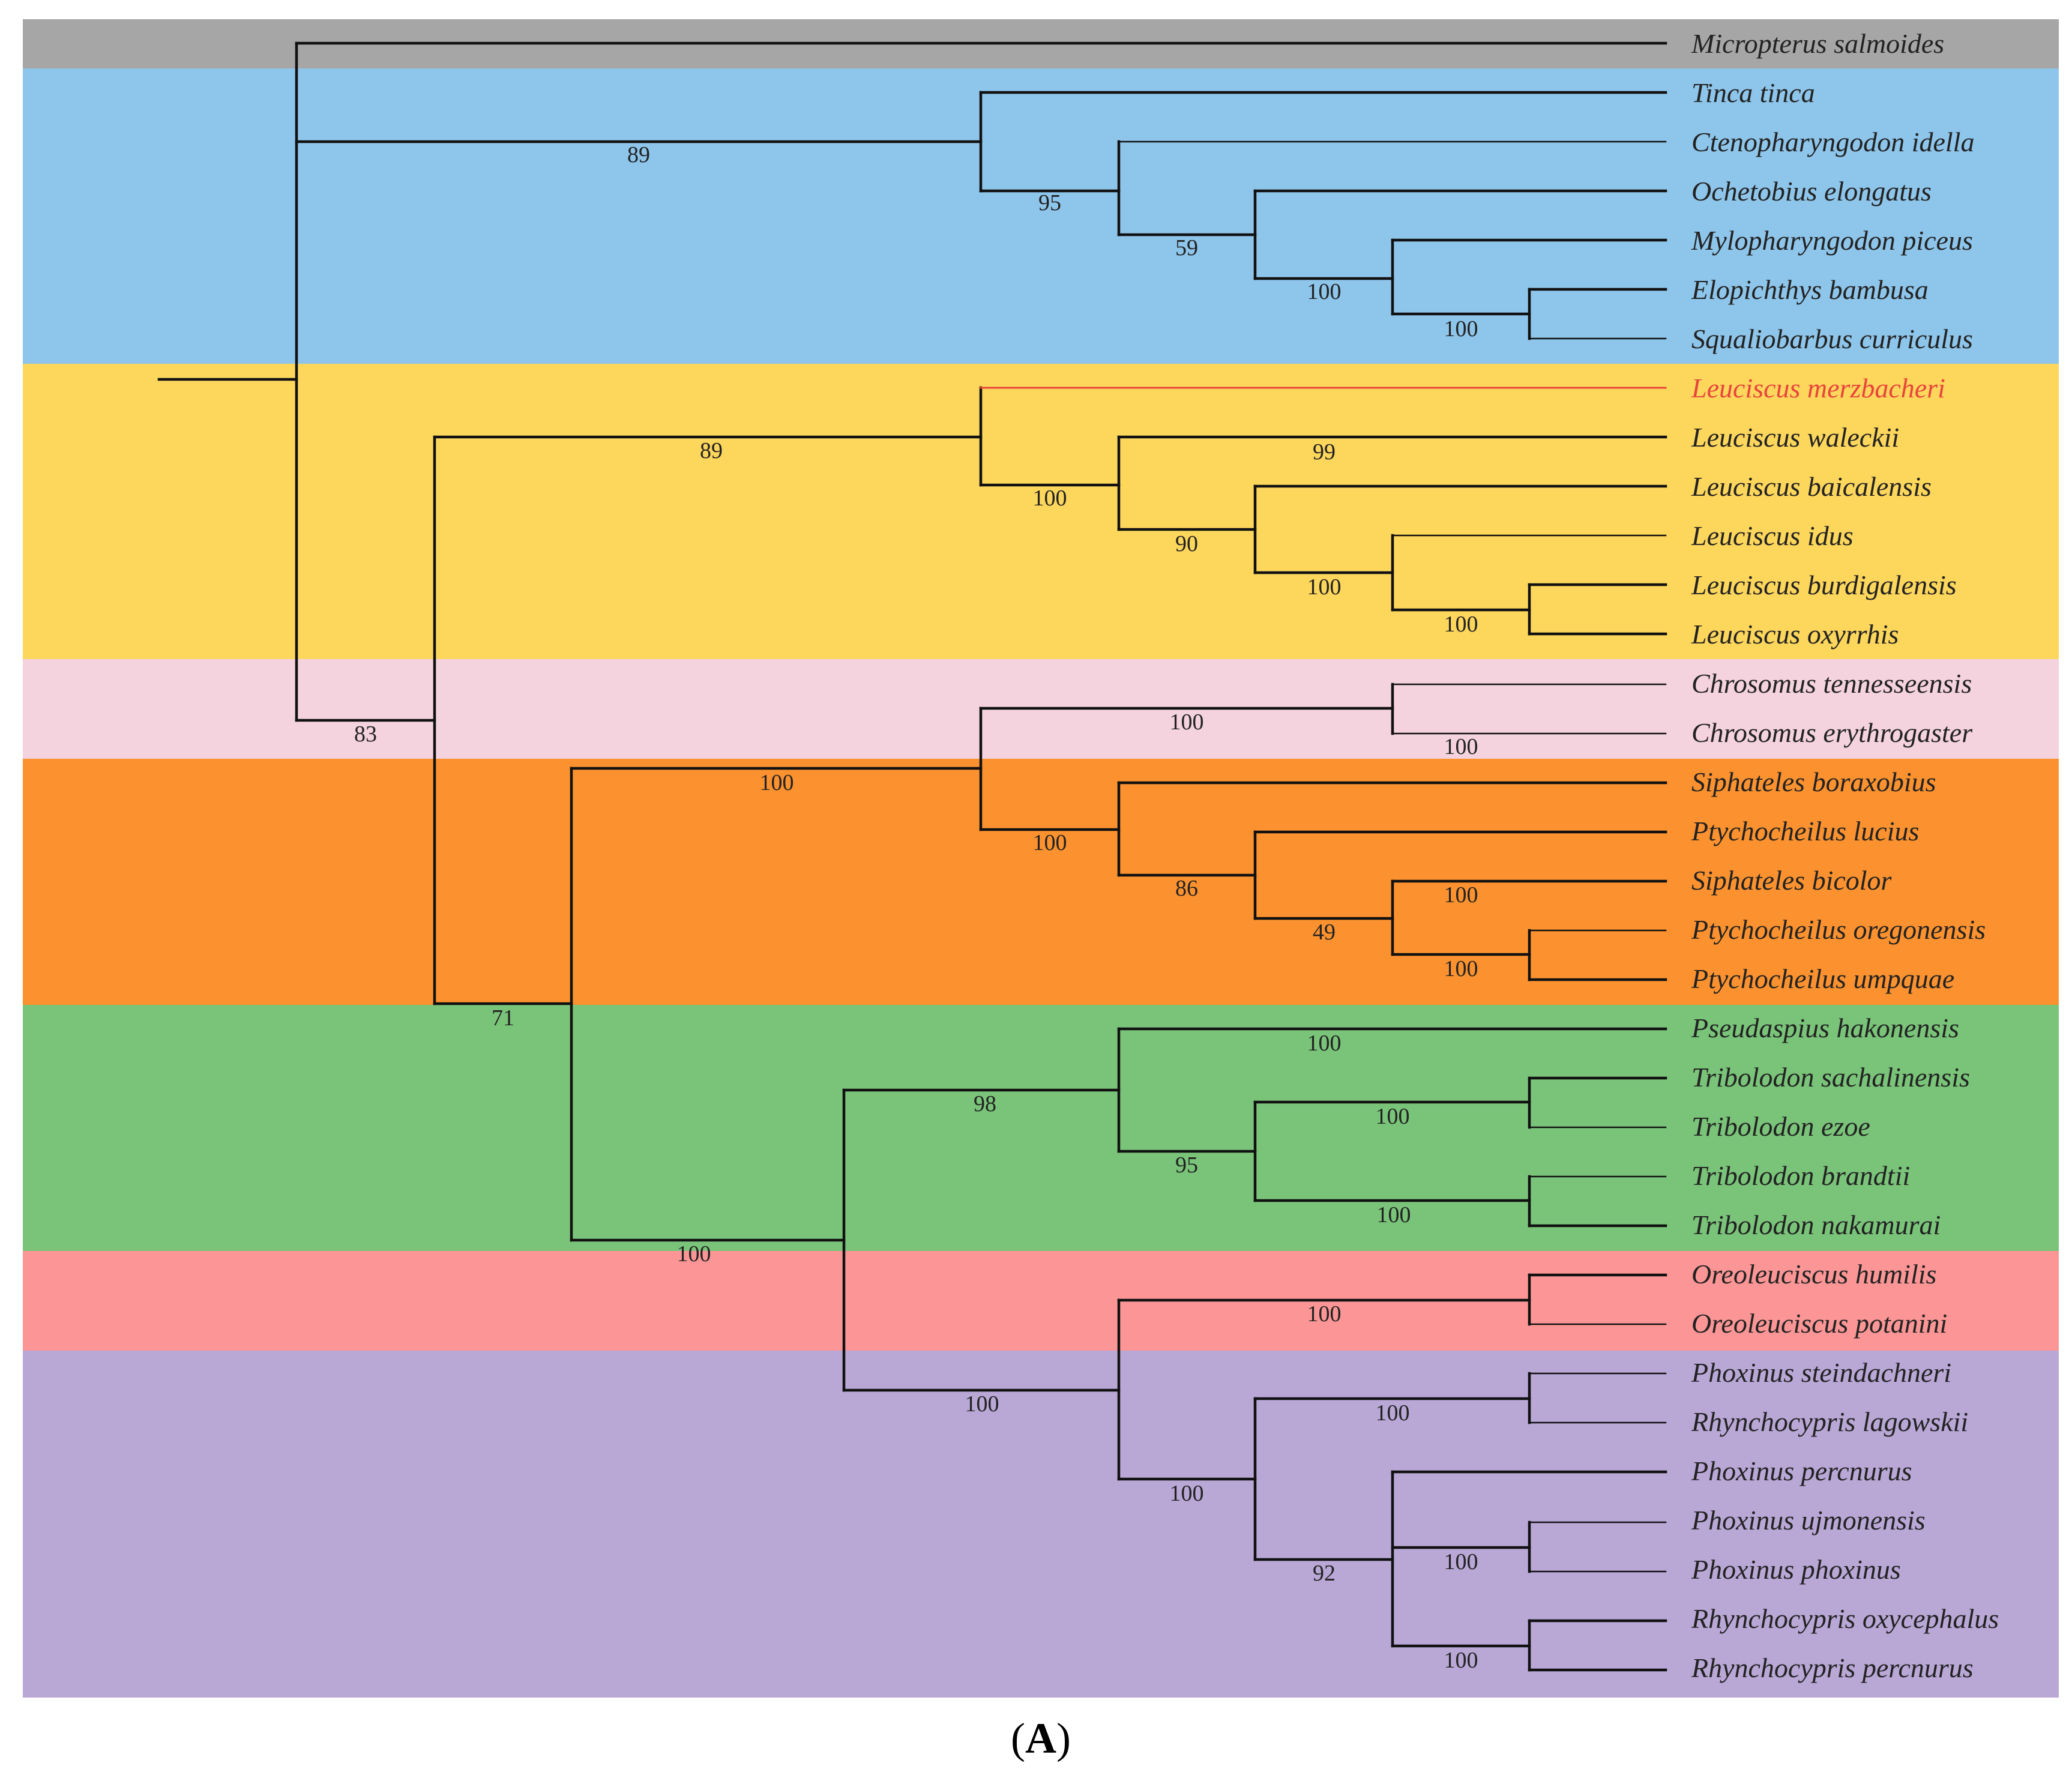  Describe the element at coordinates (1796, 1569) in the screenshot. I see `taxon-label: Phoxinus phoxinus` at that location.